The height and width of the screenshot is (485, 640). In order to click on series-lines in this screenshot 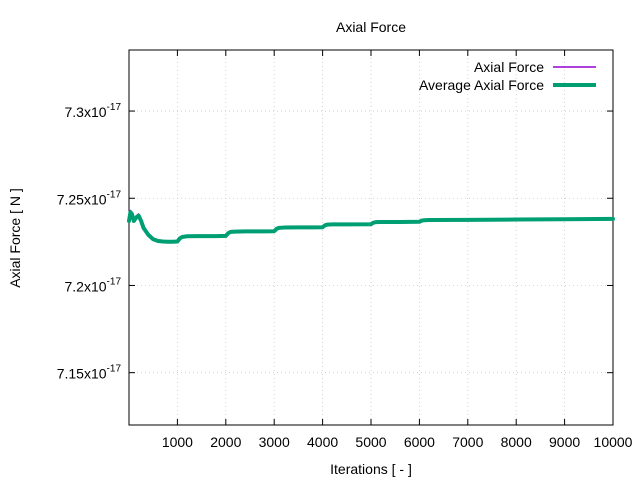, I will do `click(371, 226)`.